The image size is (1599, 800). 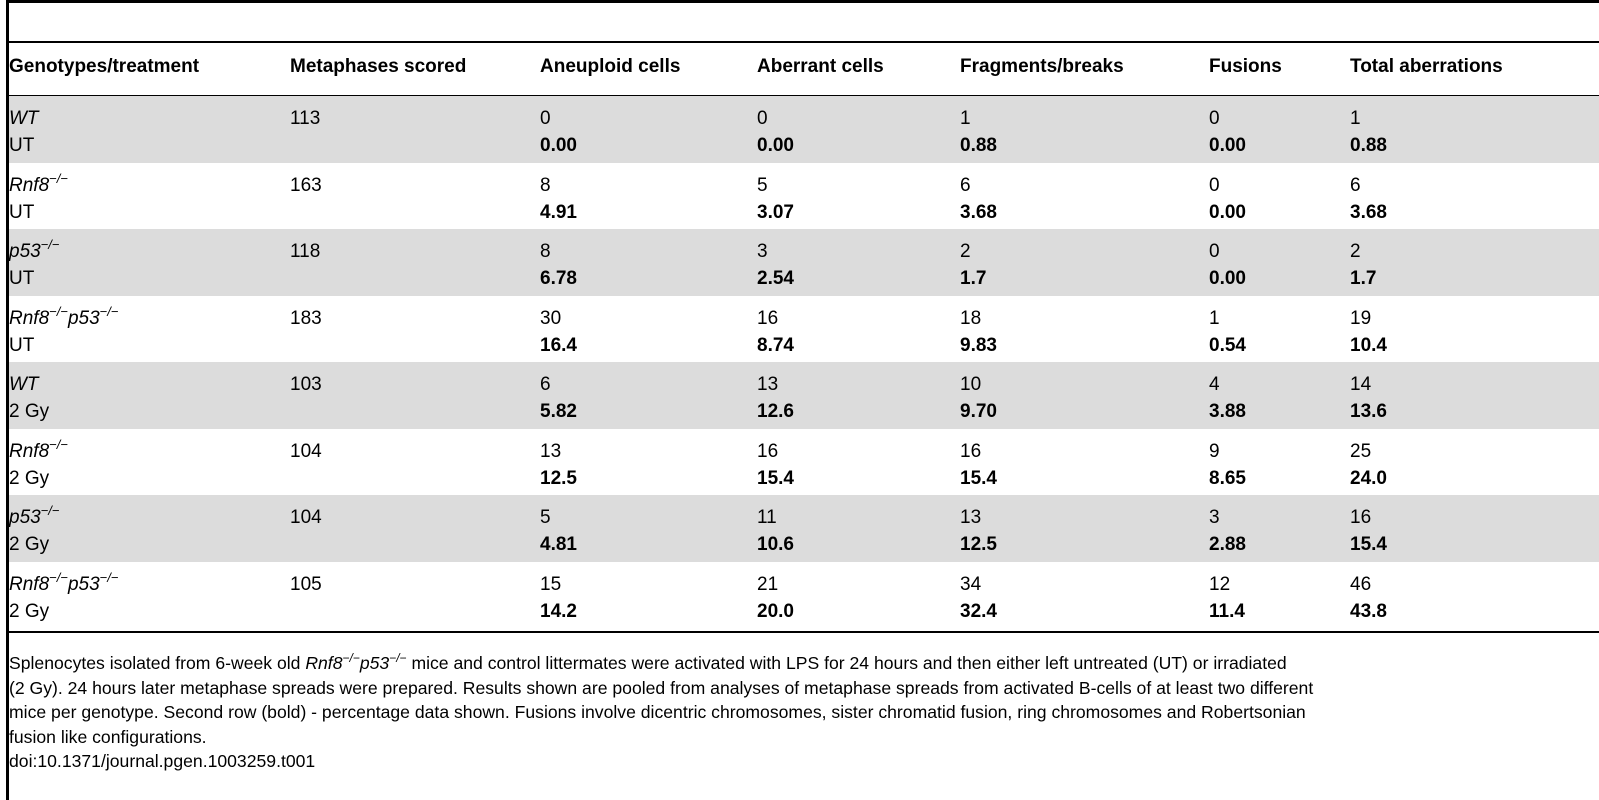 I want to click on header-genotypes: Genotypes/treatment, so click(x=104, y=66).